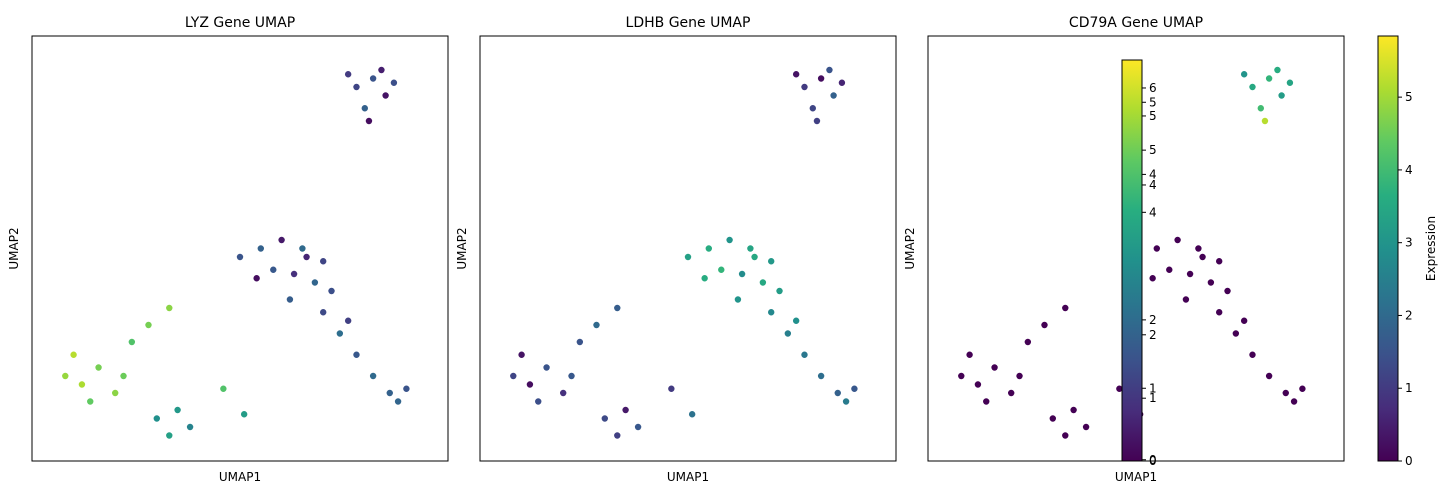 The height and width of the screenshot is (500, 1440). Describe the element at coordinates (1153, 88) in the screenshot. I see `colorbar-tick-label: 6` at that location.